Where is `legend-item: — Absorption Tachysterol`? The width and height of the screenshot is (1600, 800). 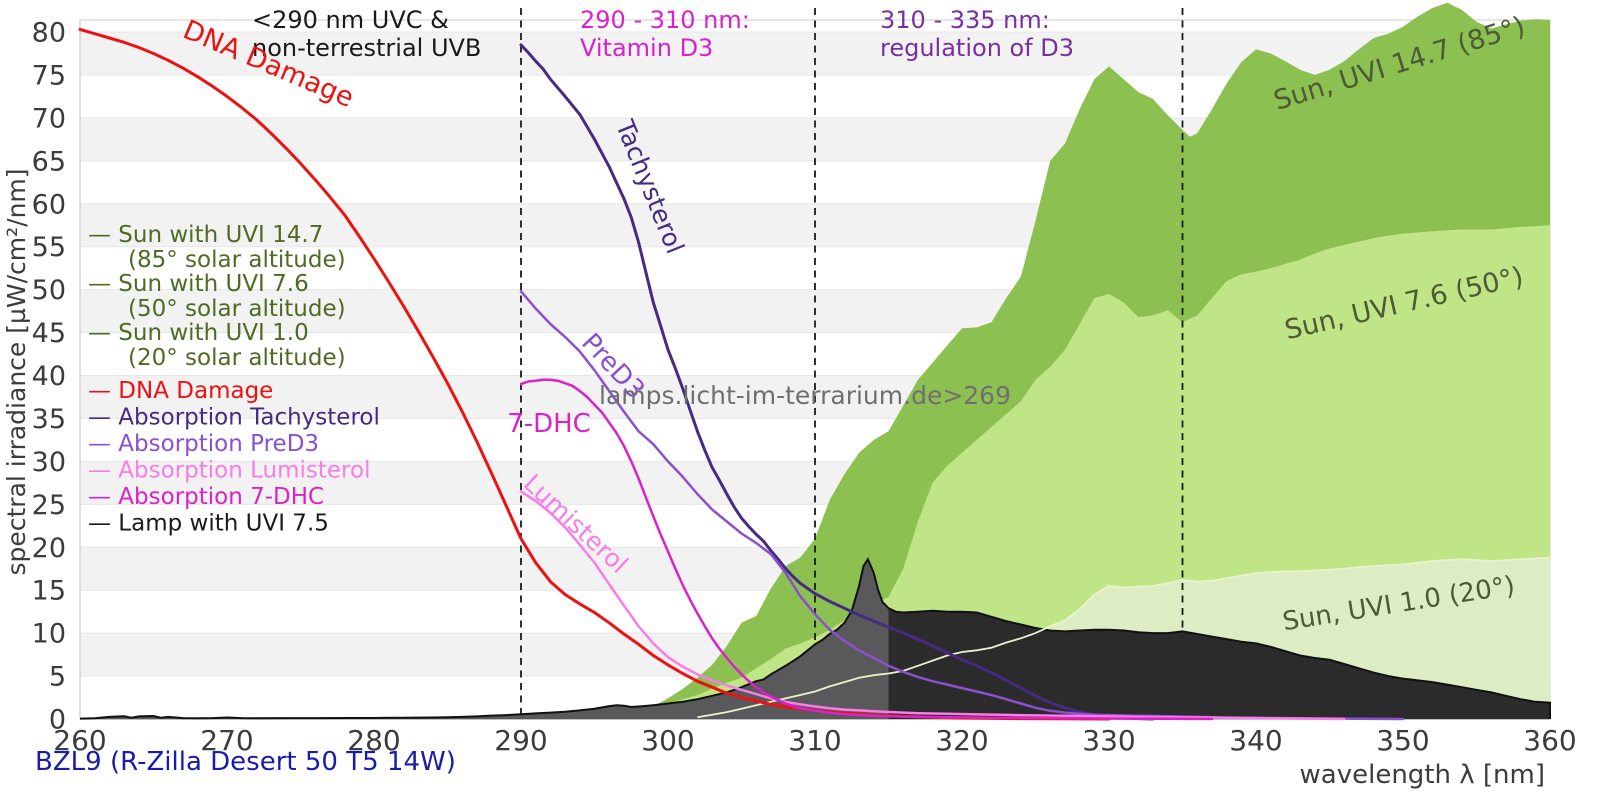 legend-item: — Absorption Tachysterol is located at coordinates (234, 418).